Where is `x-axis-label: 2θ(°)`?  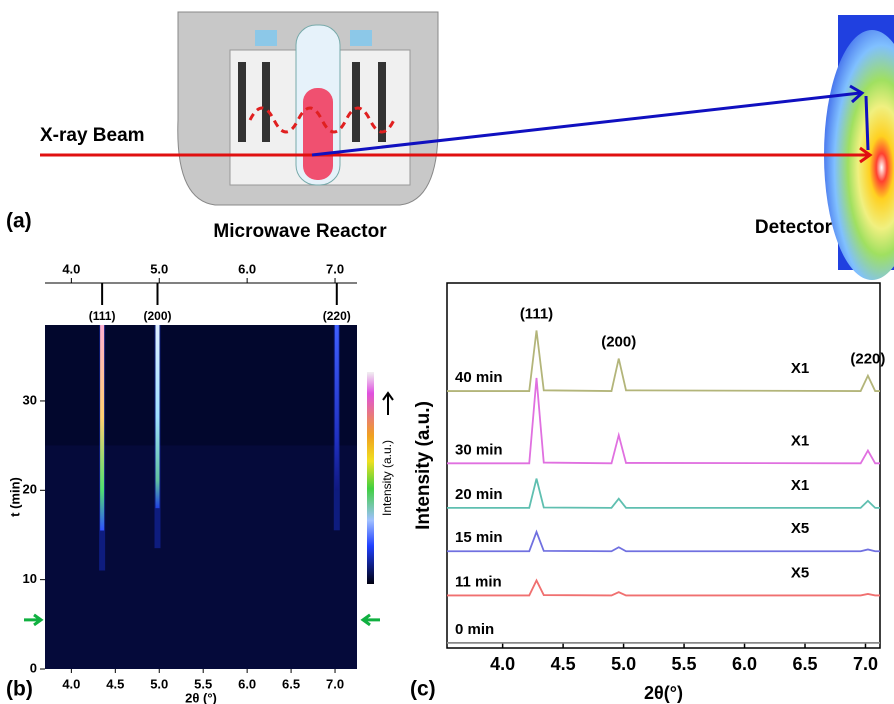 x-axis-label: 2θ(°) is located at coordinates (663, 693).